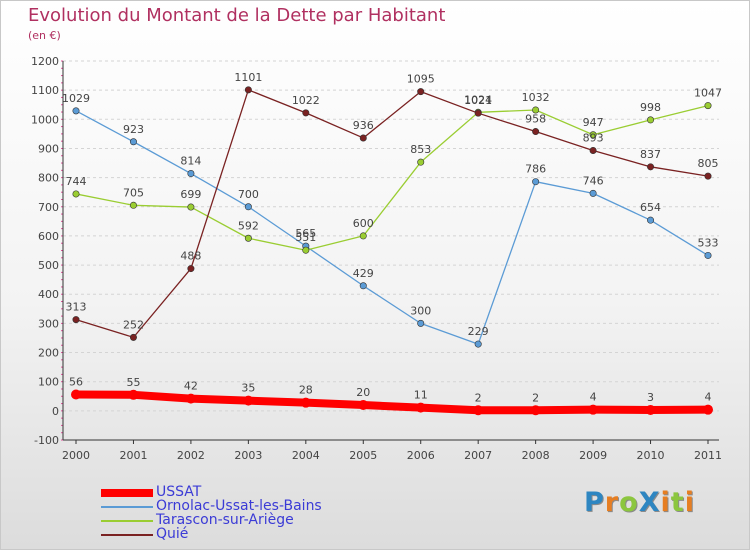  I want to click on data-label: 923, so click(133, 129).